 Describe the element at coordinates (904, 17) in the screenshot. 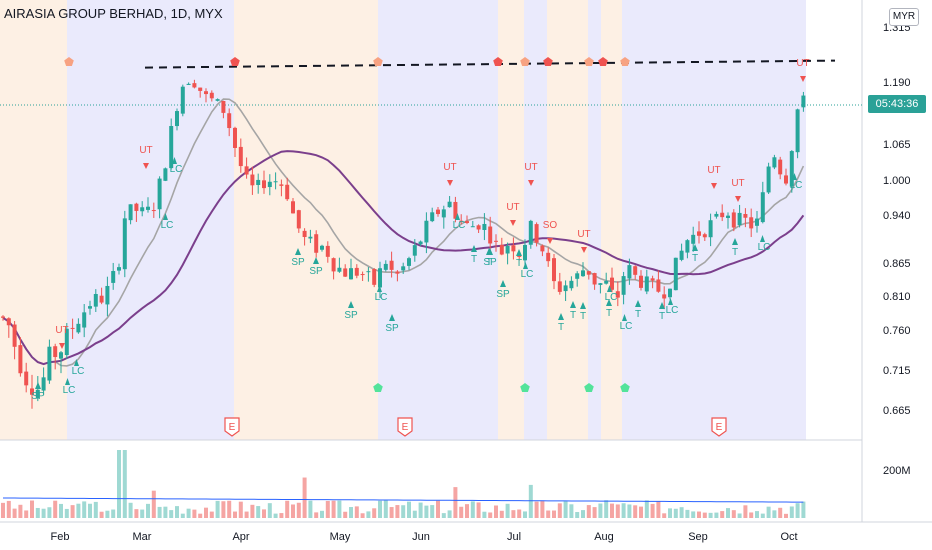

I see `currency-badge: MYR` at that location.